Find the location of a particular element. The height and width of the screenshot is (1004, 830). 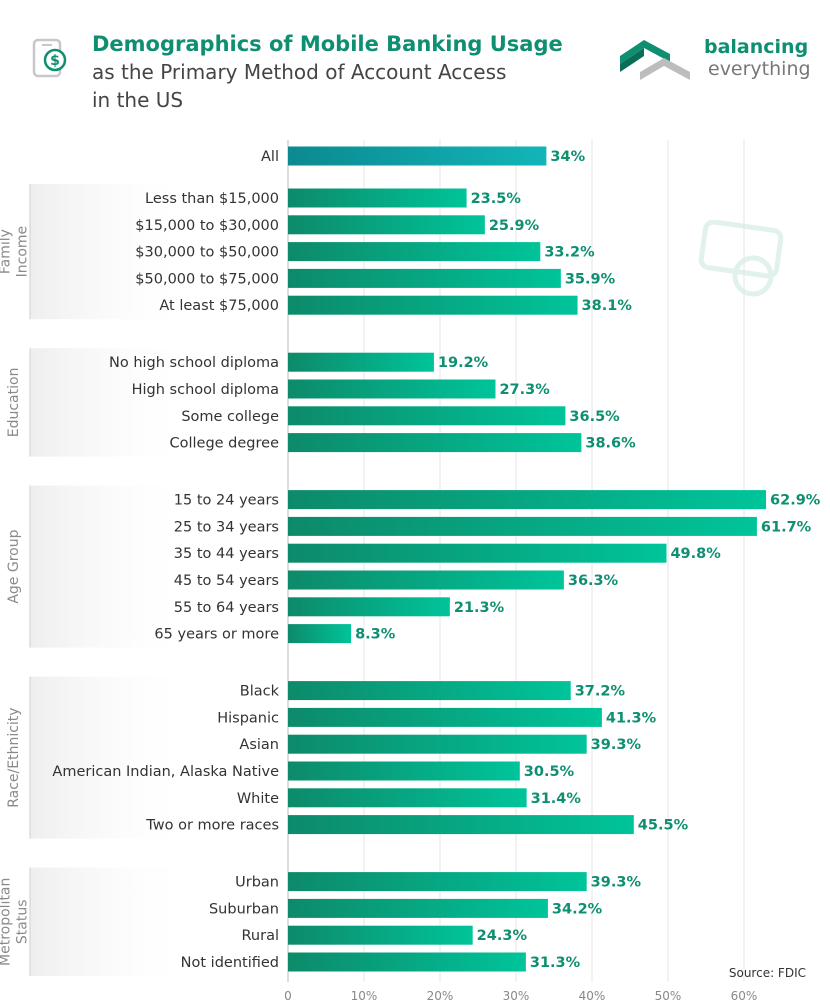

data-label: 36.3% is located at coordinates (593, 581).